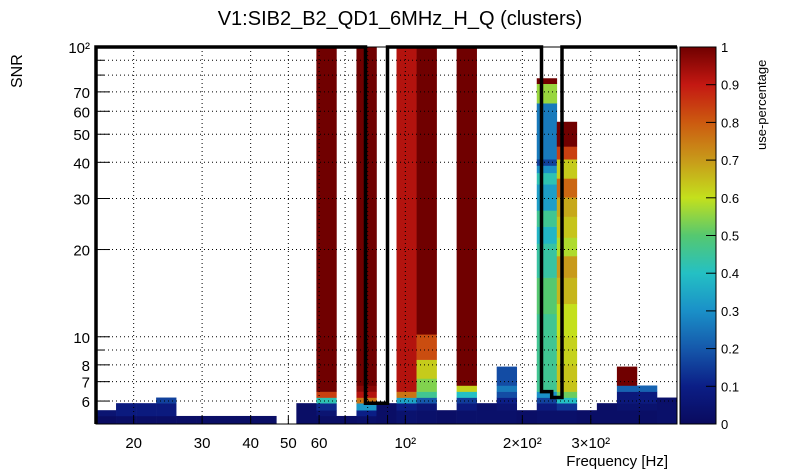 The image size is (805, 472). What do you see at coordinates (319, 443) in the screenshot?
I see `x-tick-label: 60` at bounding box center [319, 443].